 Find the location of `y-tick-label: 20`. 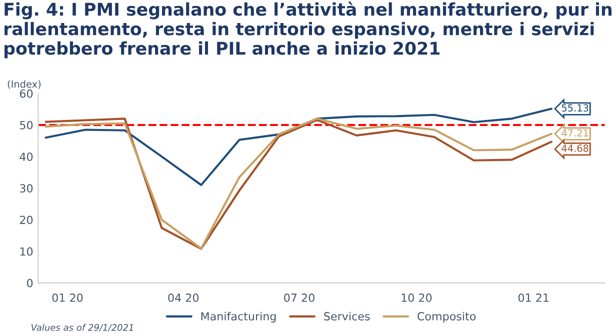

y-tick-label: 20 is located at coordinates (26, 220).